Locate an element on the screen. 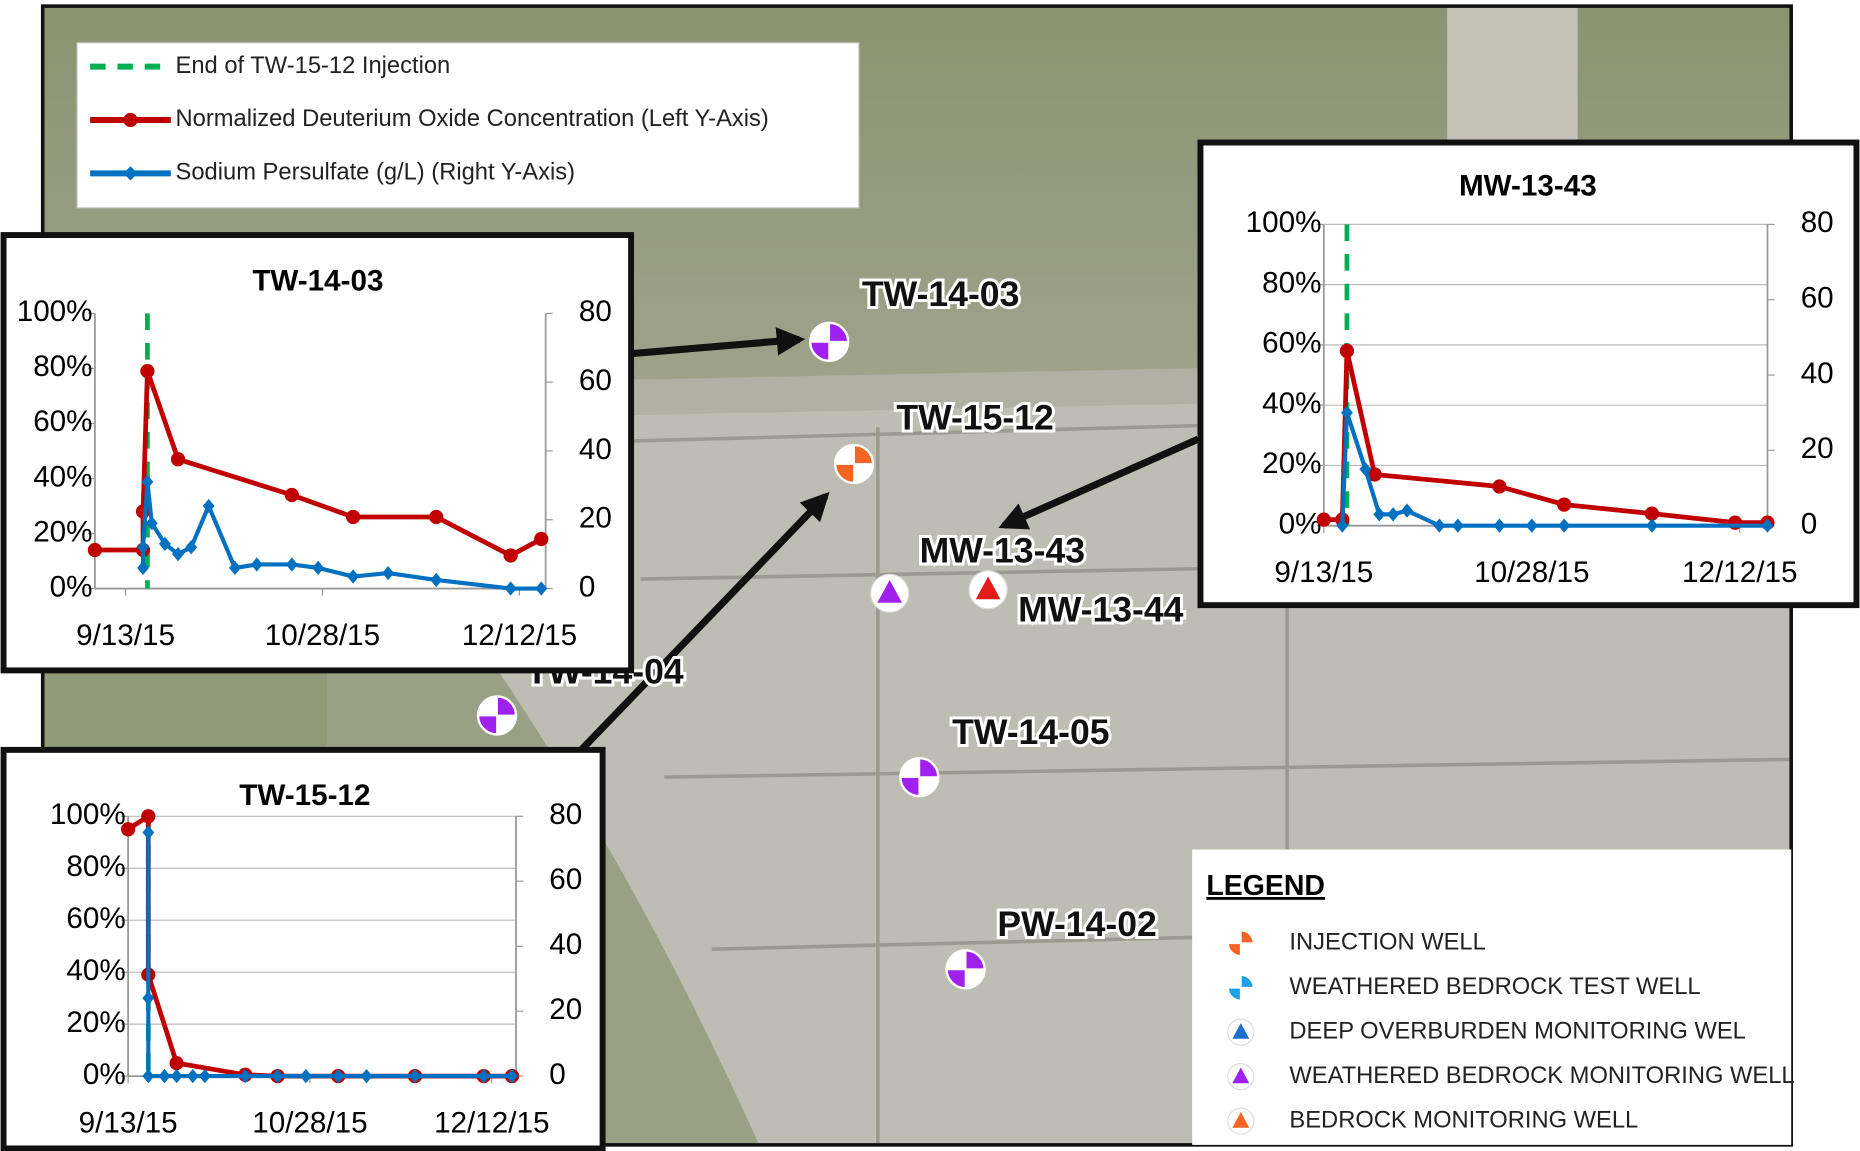 The width and height of the screenshot is (1860, 1151). chart-title: TW-14-03 is located at coordinates (317, 280).